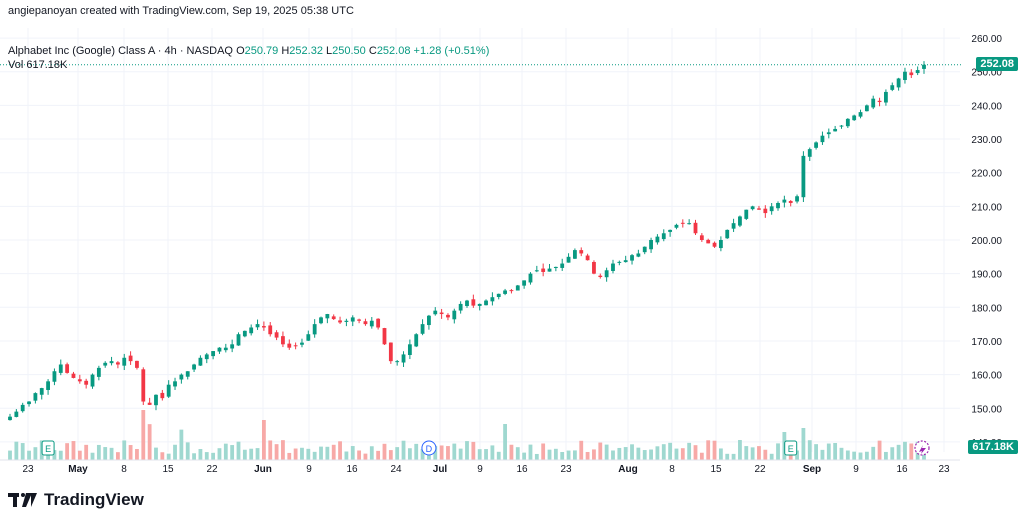  I want to click on volume-label: Vol, so click(16, 65).